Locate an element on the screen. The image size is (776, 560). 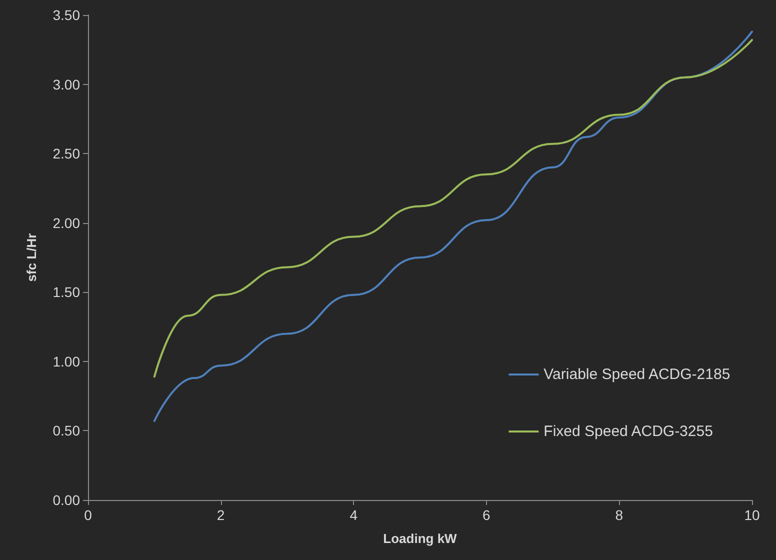
x-tick-label: 8 is located at coordinates (619, 515).